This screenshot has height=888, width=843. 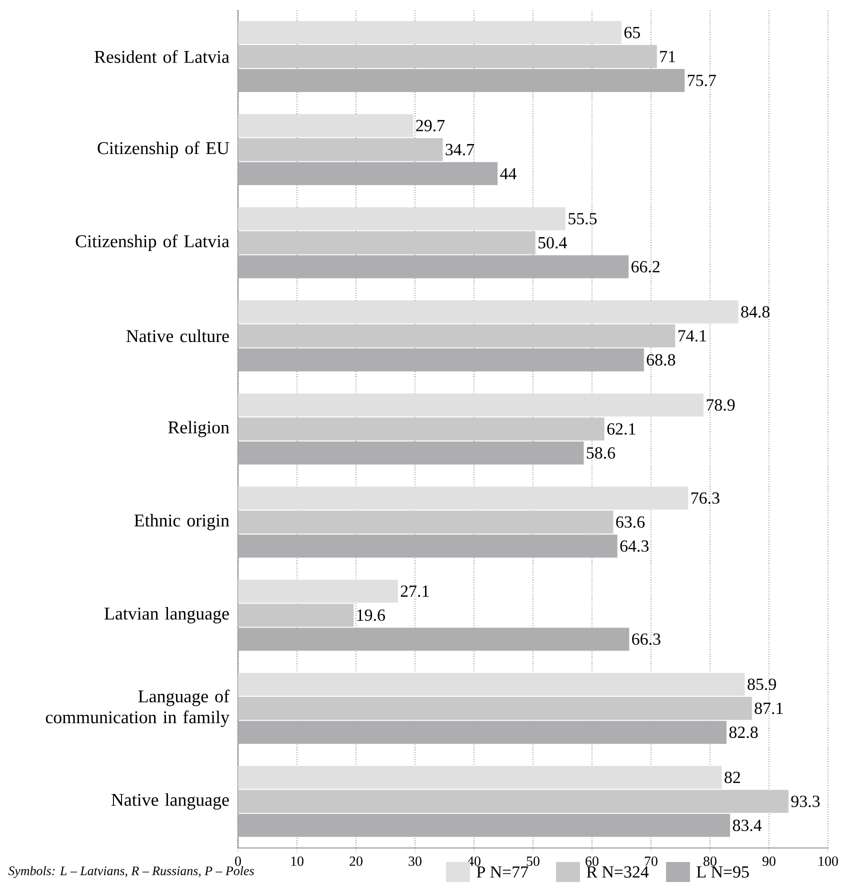 What do you see at coordinates (371, 615) in the screenshot?
I see `data-label: 19.6` at bounding box center [371, 615].